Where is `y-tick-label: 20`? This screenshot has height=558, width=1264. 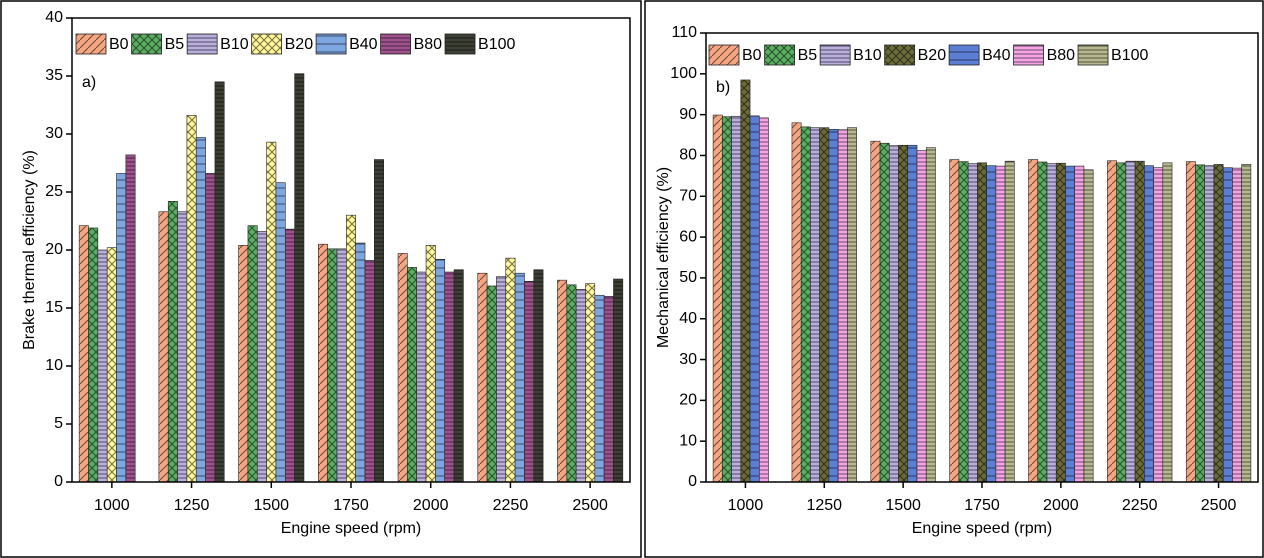
y-tick-label: 20 is located at coordinates (688, 400).